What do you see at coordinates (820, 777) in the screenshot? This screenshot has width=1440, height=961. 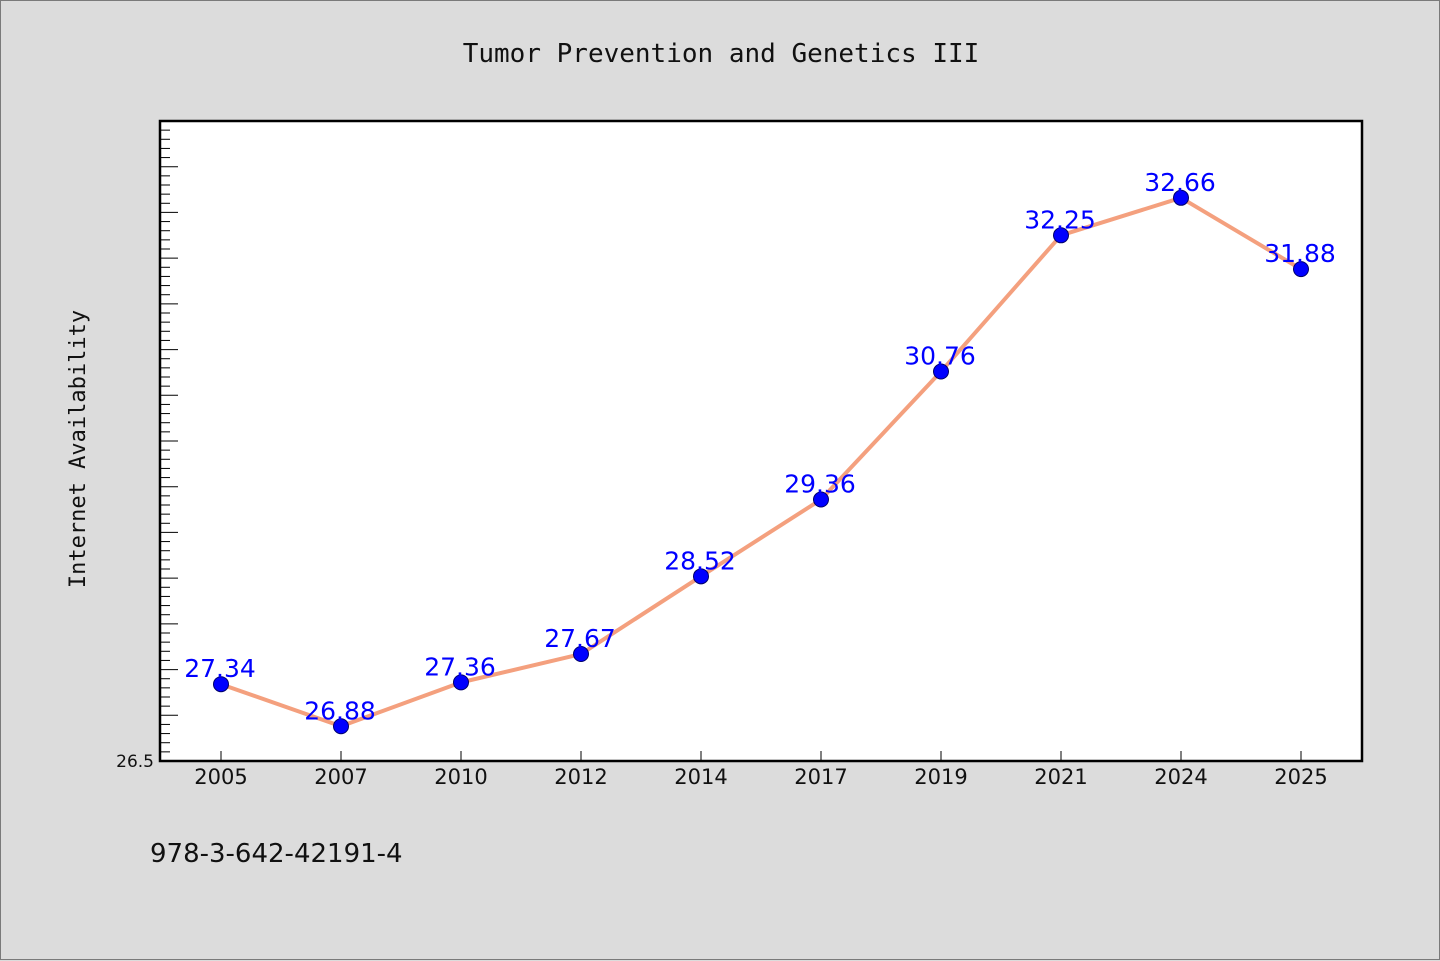 I see `x-tick-label: 2017` at bounding box center [820, 777].